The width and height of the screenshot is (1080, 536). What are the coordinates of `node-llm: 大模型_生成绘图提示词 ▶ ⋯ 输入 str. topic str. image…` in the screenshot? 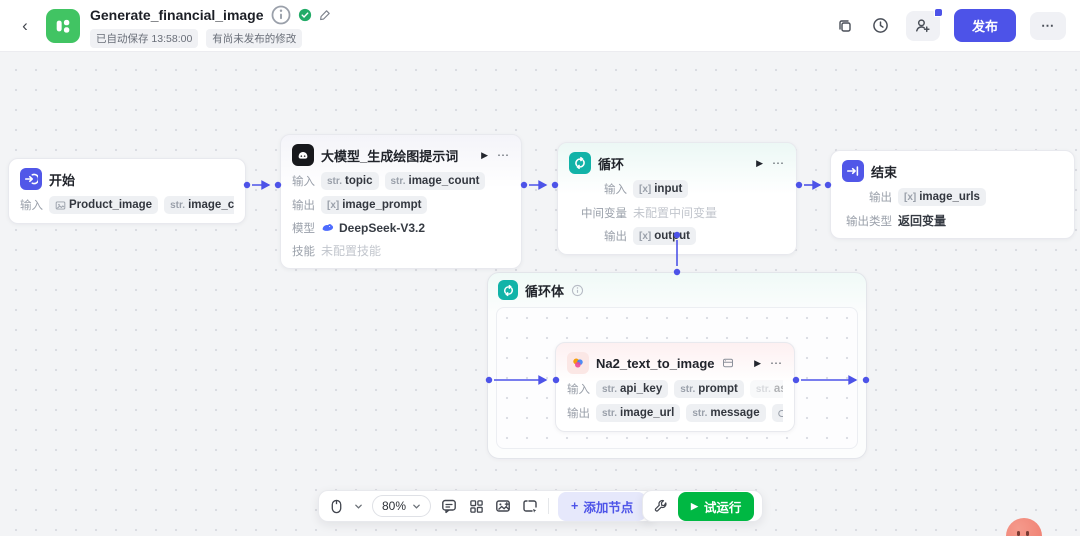 It's located at (401, 201).